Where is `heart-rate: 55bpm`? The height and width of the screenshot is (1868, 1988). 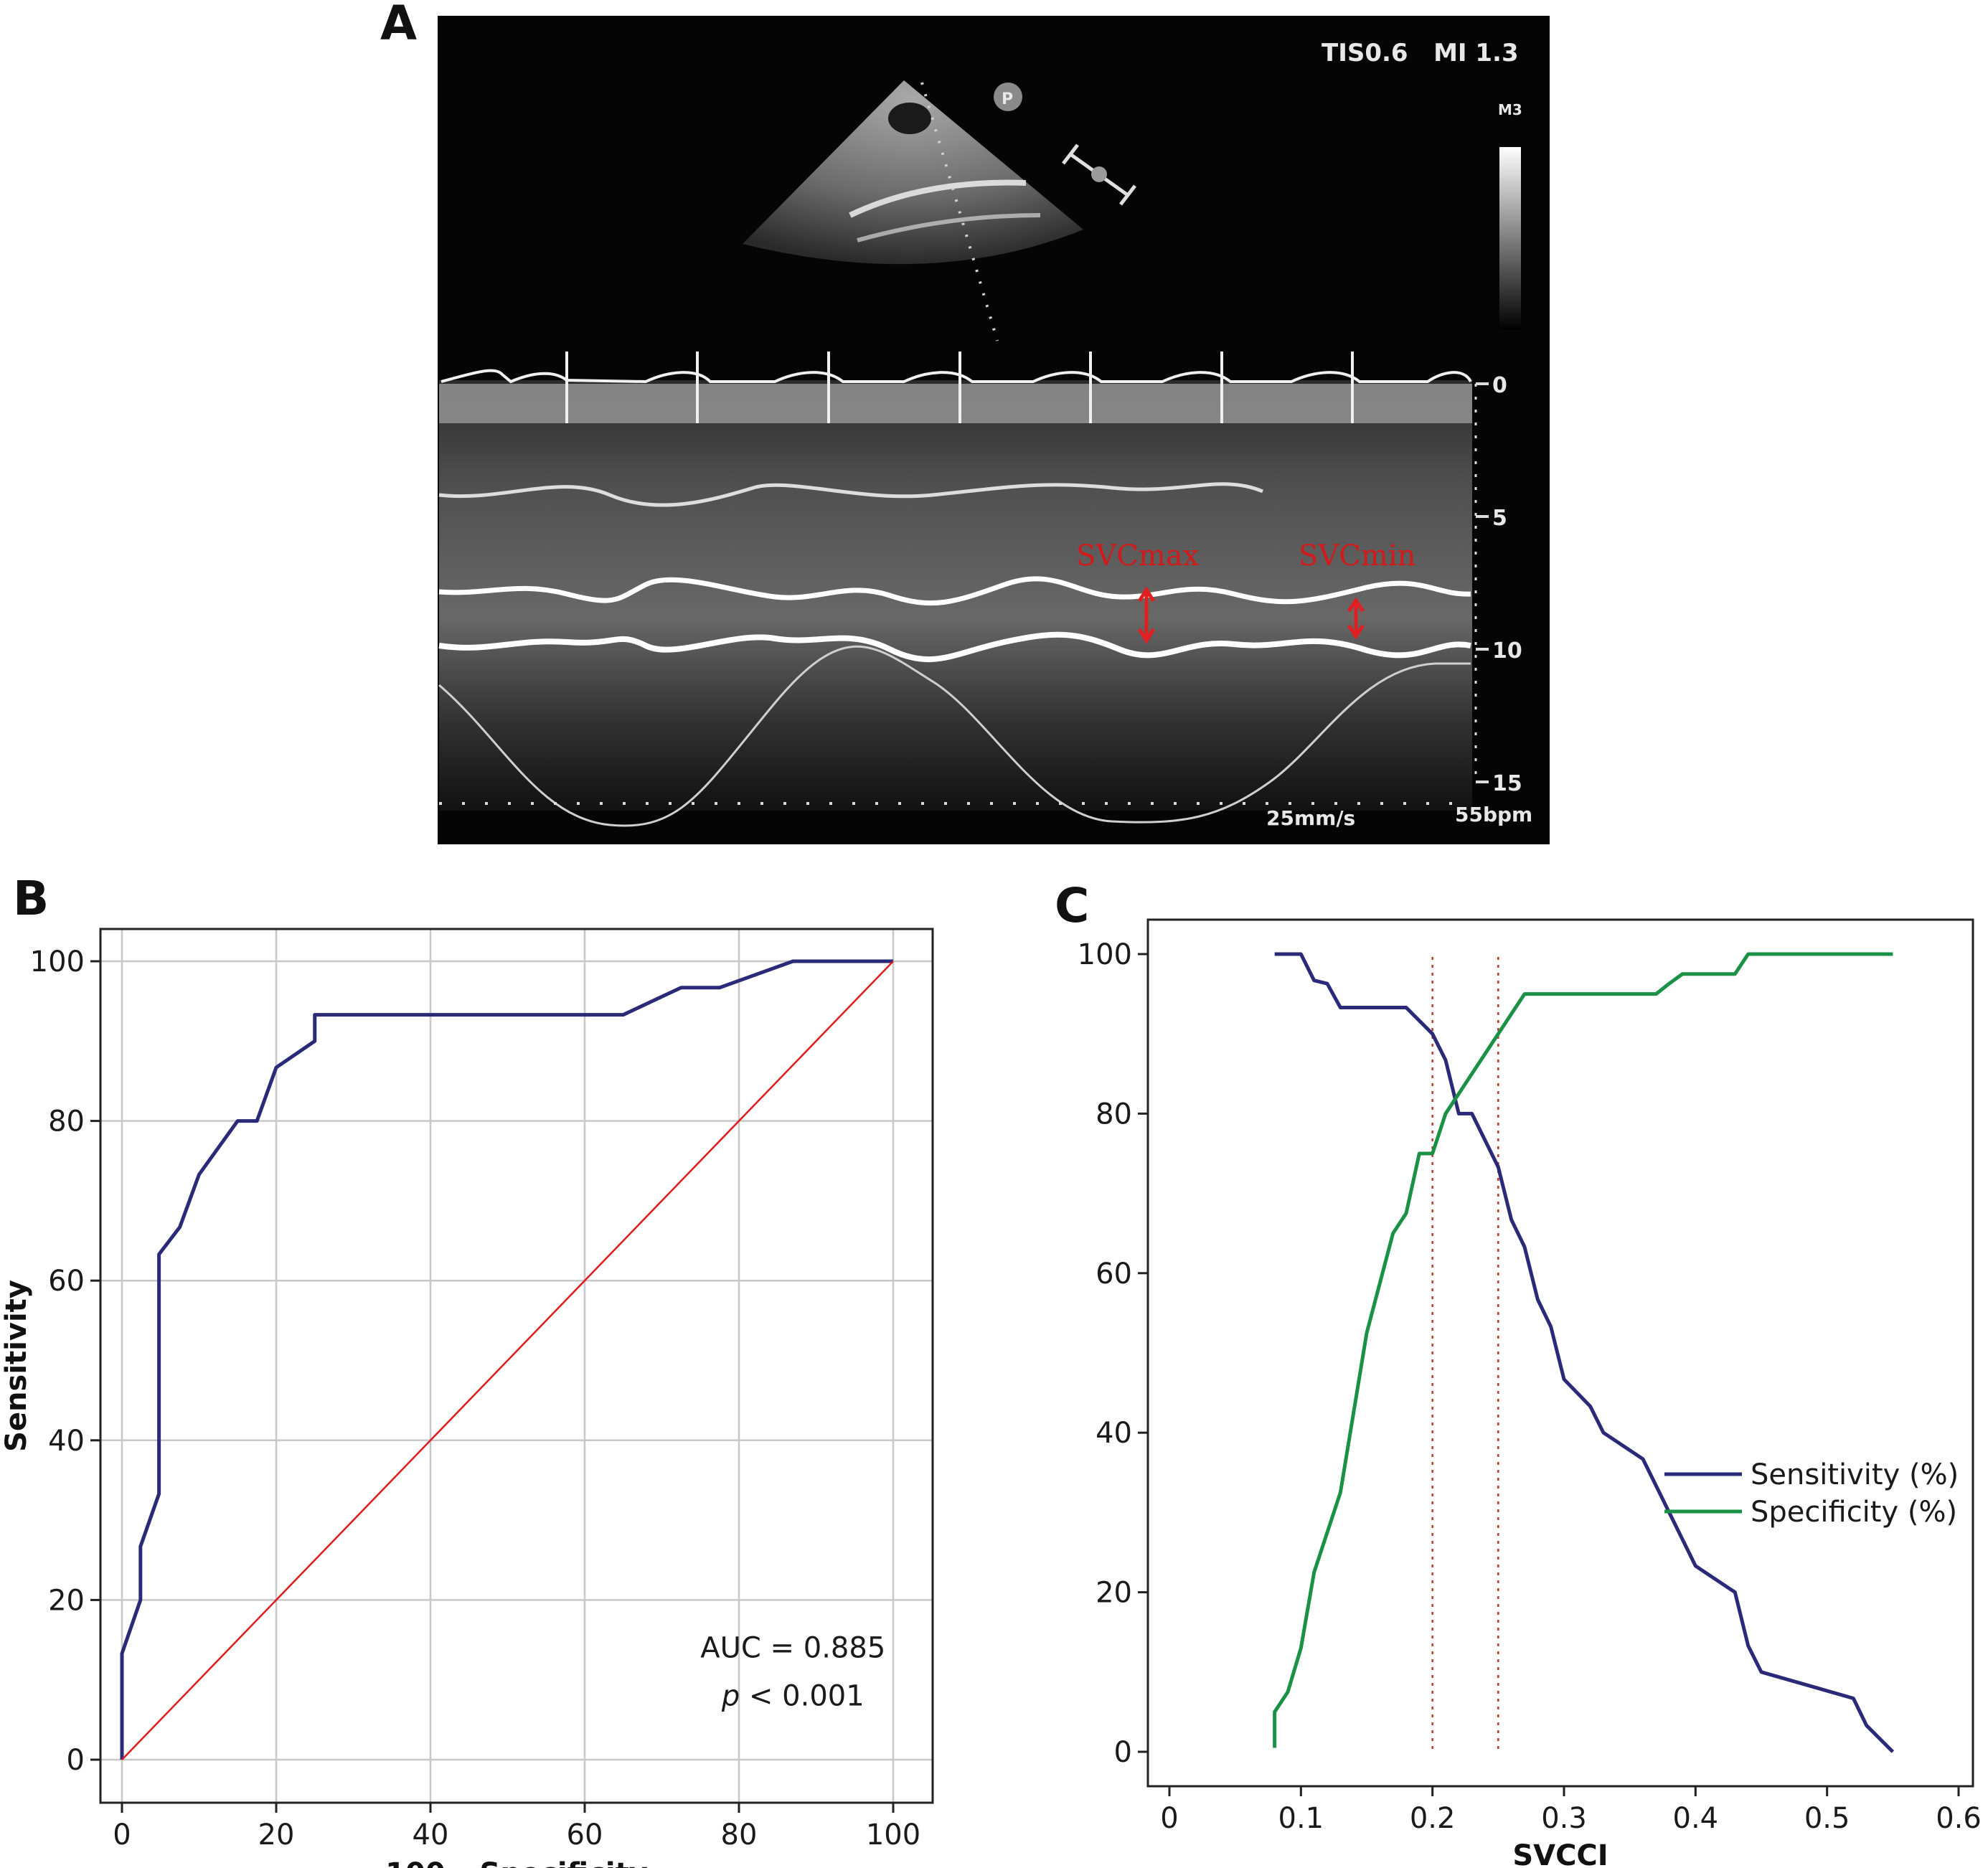 heart-rate: 55bpm is located at coordinates (1493, 814).